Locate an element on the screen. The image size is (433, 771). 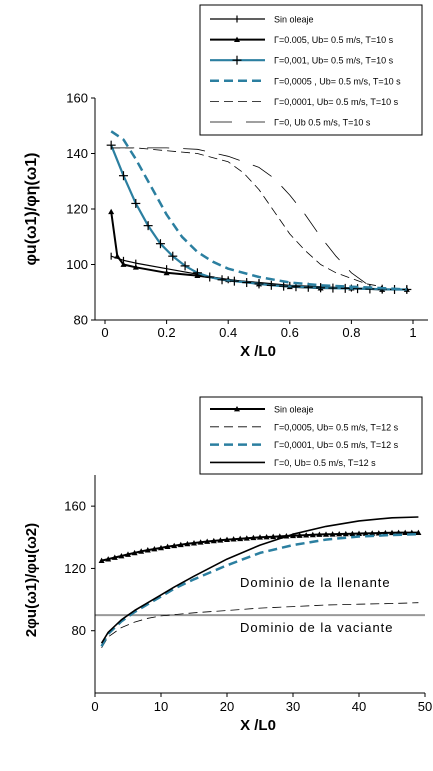
x-tick-label: 0.6 is located at coordinates (290, 332).